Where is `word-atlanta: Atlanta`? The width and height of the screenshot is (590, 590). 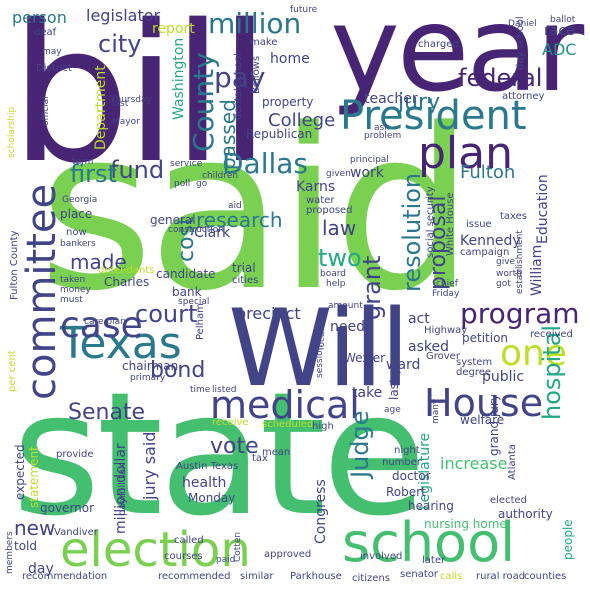
word-atlanta: Atlanta is located at coordinates (512, 462).